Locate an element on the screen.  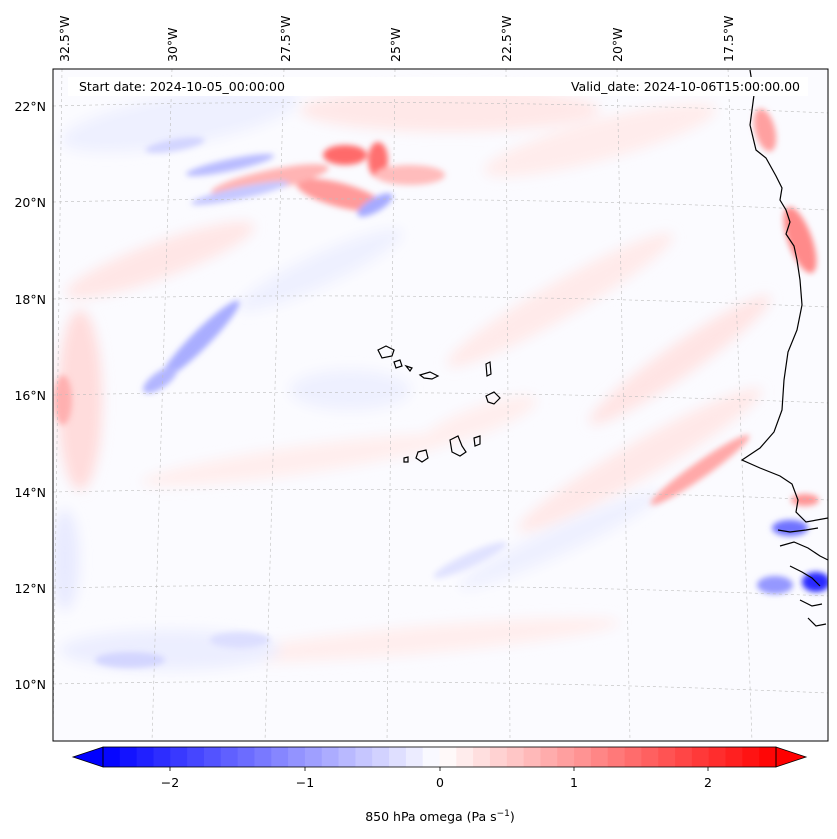
valid-date-text: Valid_date: 2024-10-06T15:00:00.00 is located at coordinates (685, 86).